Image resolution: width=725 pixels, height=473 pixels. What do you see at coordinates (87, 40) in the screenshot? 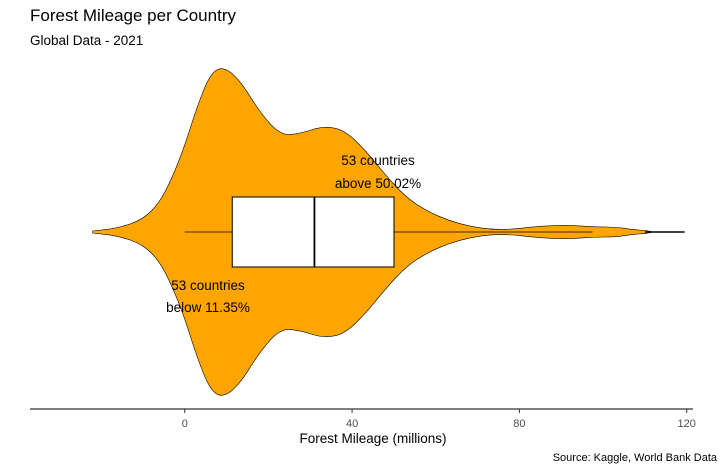
I see `chart-subtitle: Global Data - 2021` at bounding box center [87, 40].